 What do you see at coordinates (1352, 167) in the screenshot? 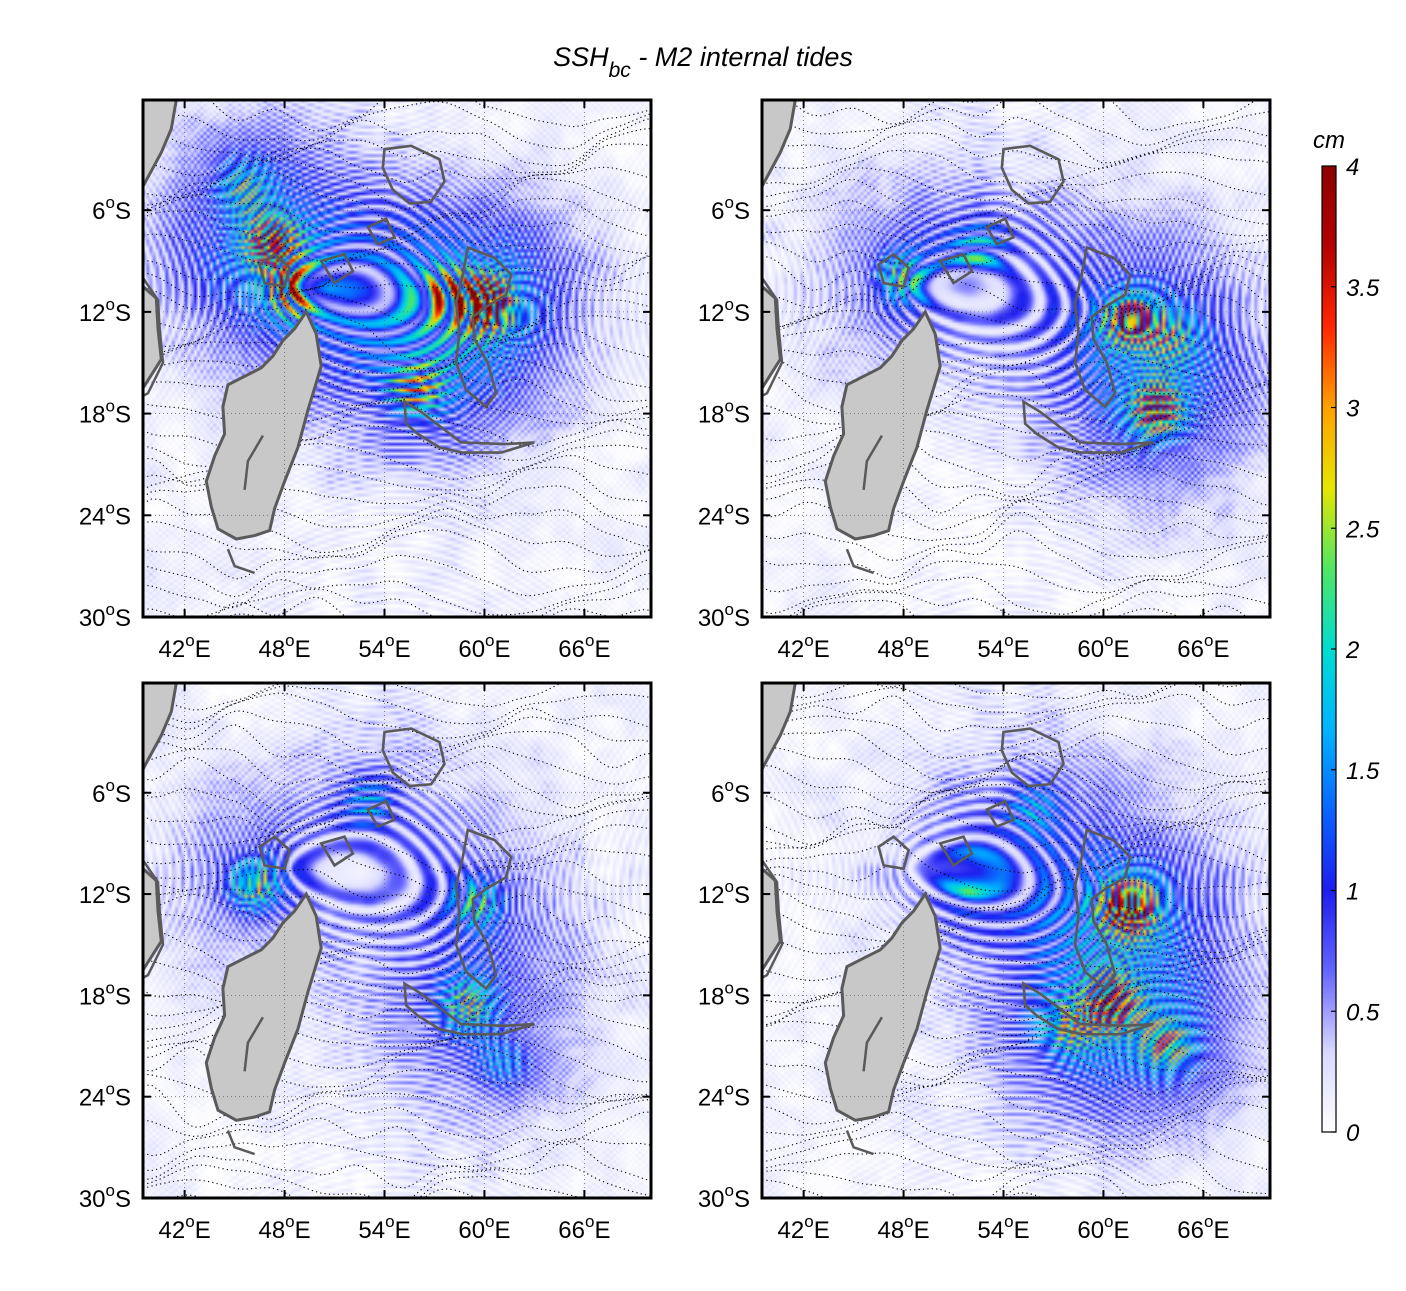
I see `colorbar-tick-label: 4` at bounding box center [1352, 167].